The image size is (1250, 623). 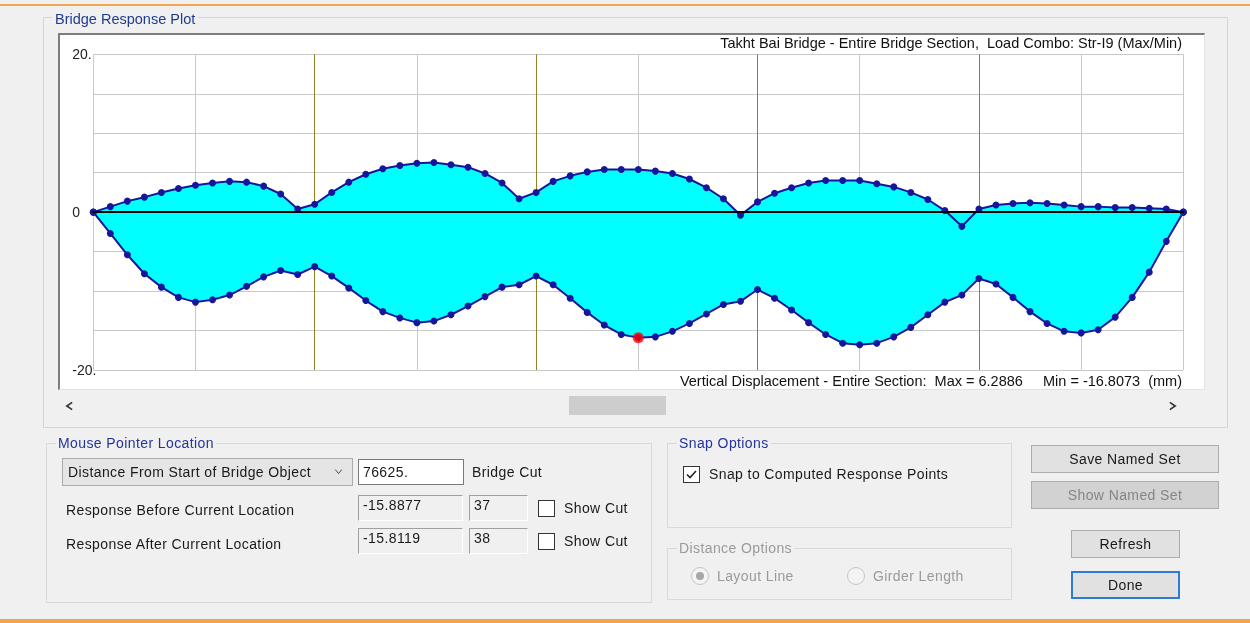 What do you see at coordinates (410, 508) in the screenshot?
I see `text-field: -15.8877` at bounding box center [410, 508].